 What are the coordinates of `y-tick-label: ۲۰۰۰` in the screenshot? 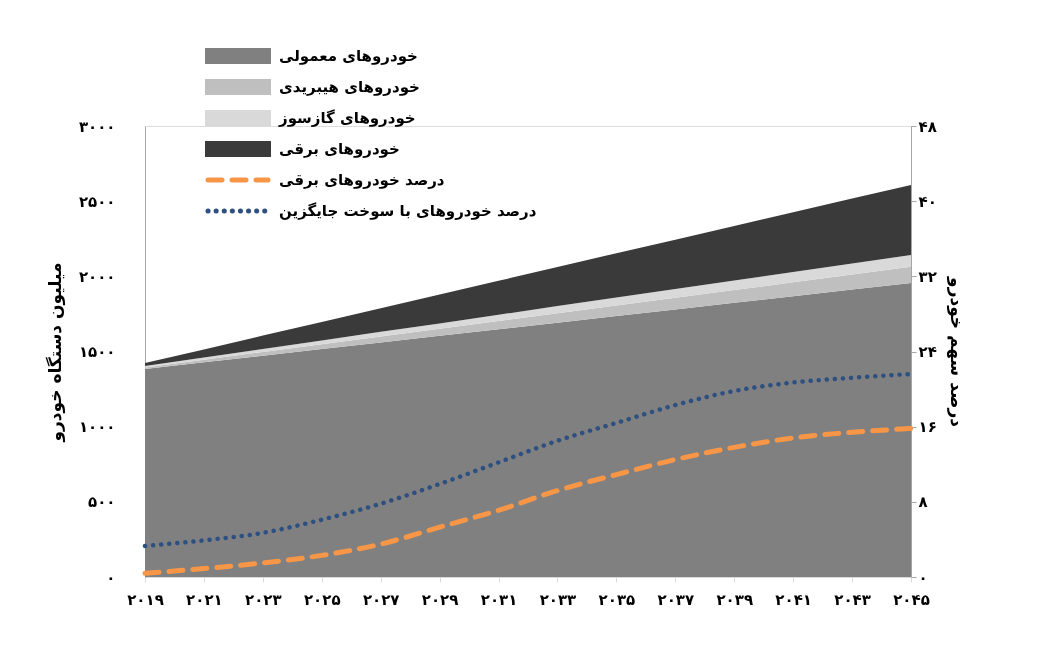 It's located at (97, 276).